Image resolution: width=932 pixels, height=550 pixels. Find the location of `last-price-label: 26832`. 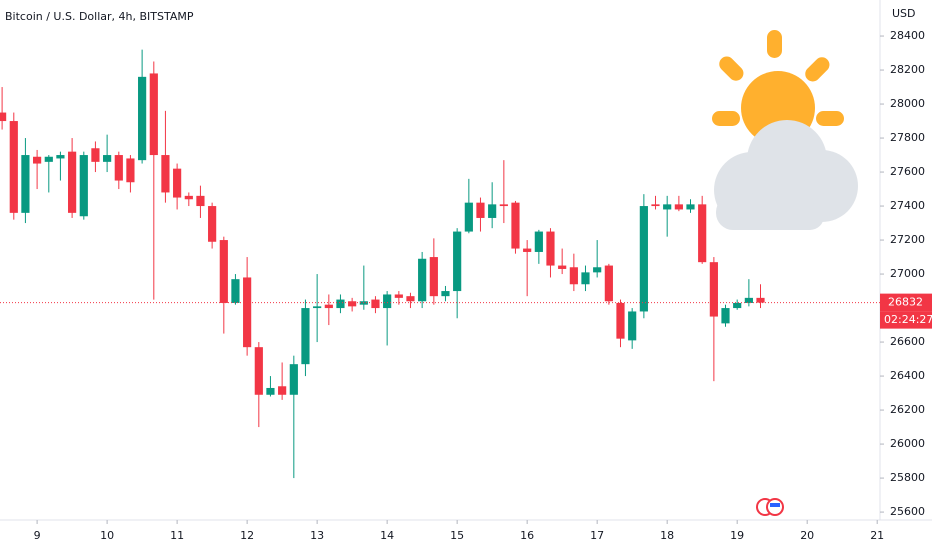

last-price-label: 26832 is located at coordinates (905, 302).